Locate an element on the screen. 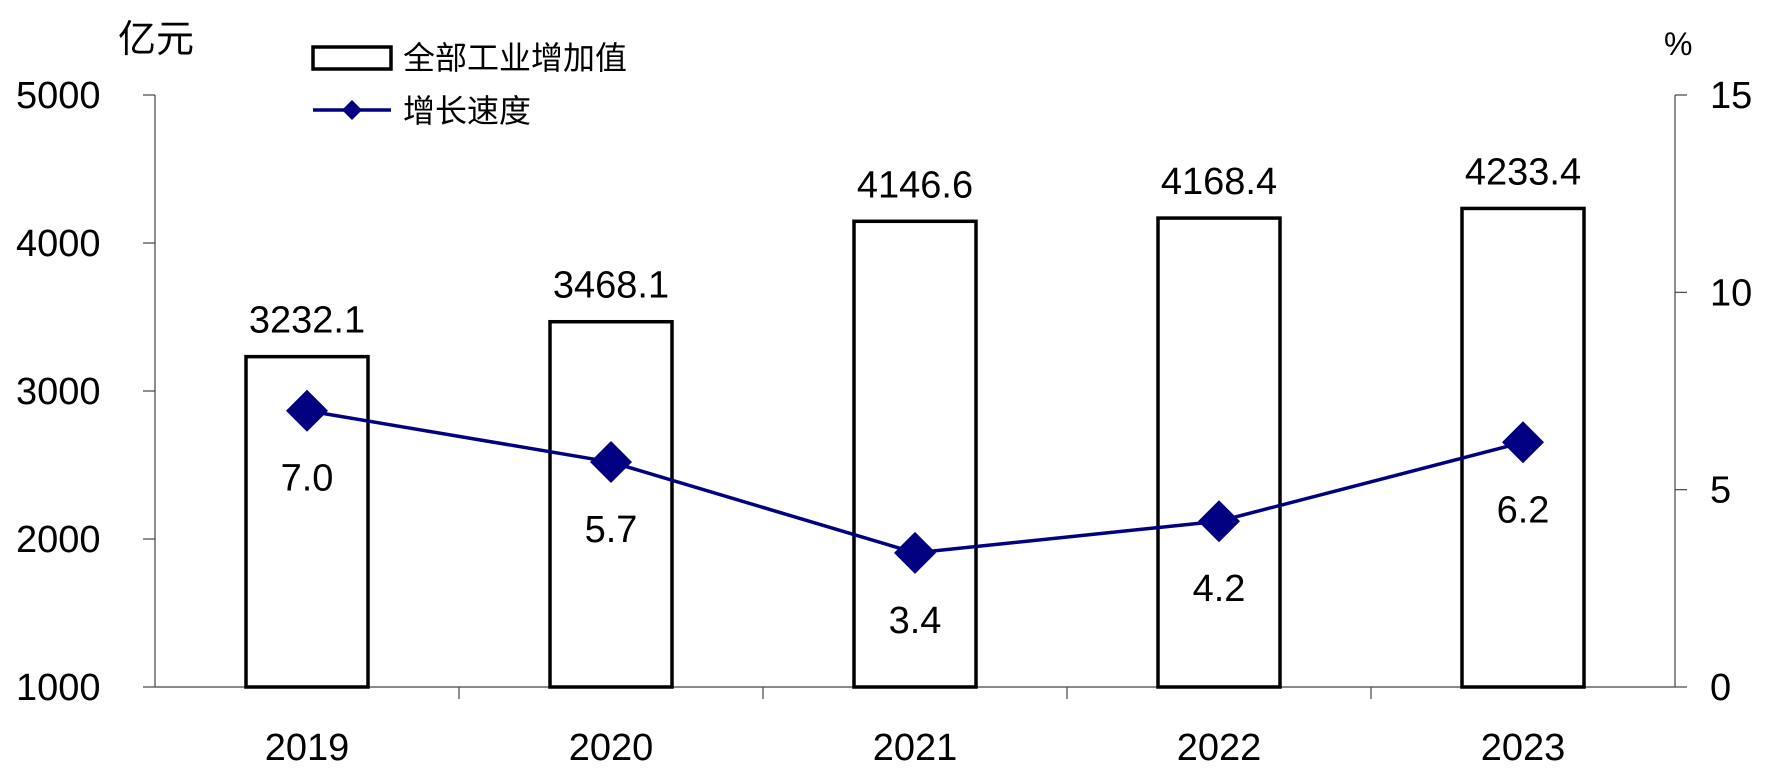  y-right-tick-label: 10 is located at coordinates (1731, 293).